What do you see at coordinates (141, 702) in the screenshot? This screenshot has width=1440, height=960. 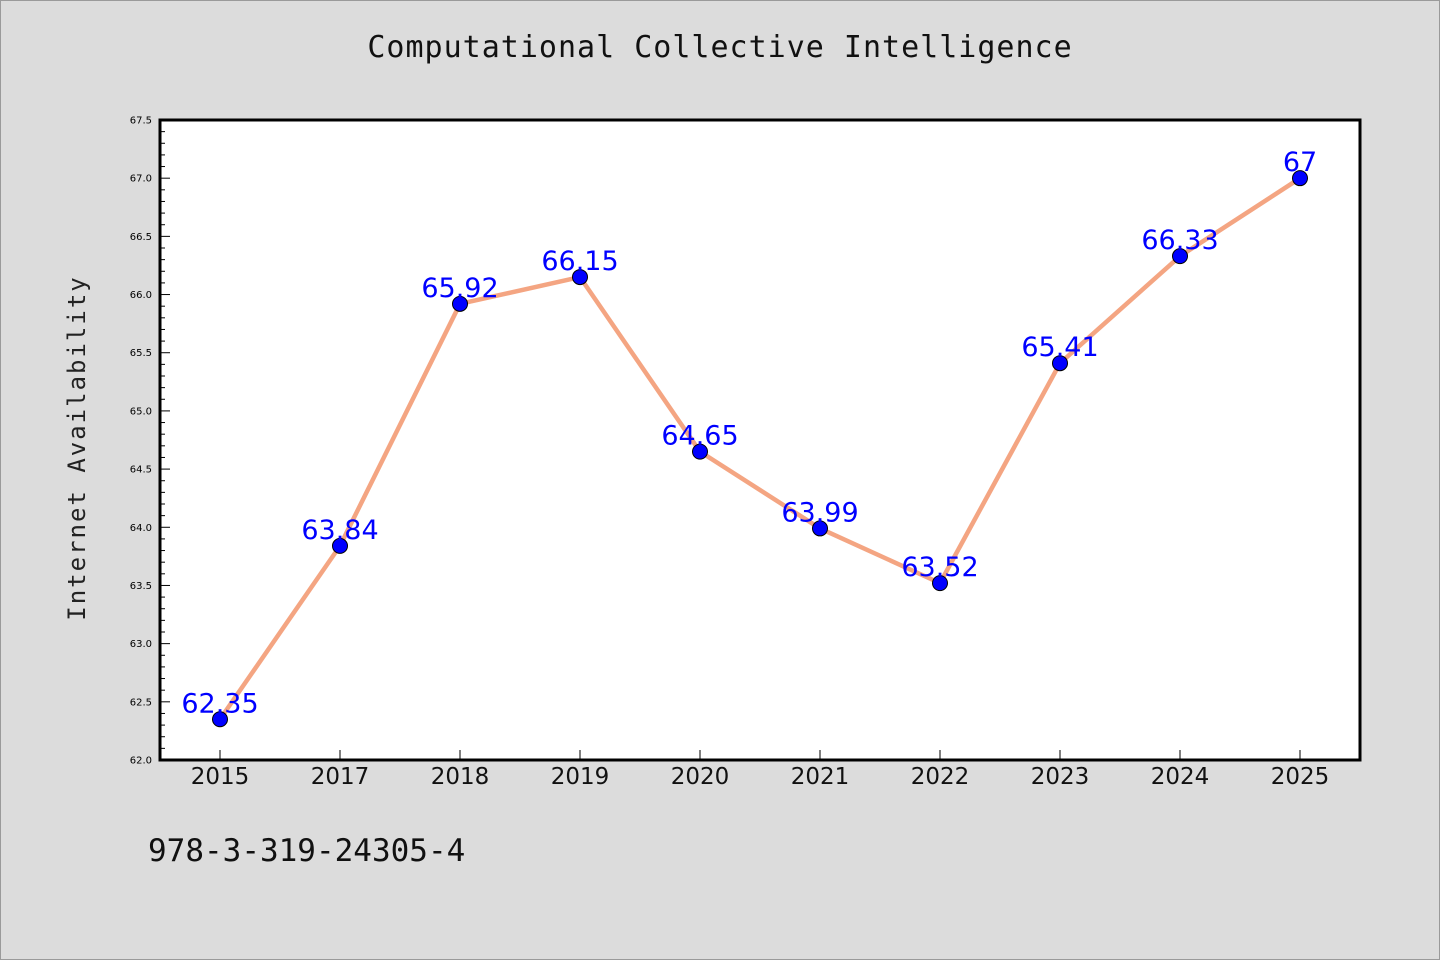 I see `y-tick-label: 62.5` at bounding box center [141, 702].